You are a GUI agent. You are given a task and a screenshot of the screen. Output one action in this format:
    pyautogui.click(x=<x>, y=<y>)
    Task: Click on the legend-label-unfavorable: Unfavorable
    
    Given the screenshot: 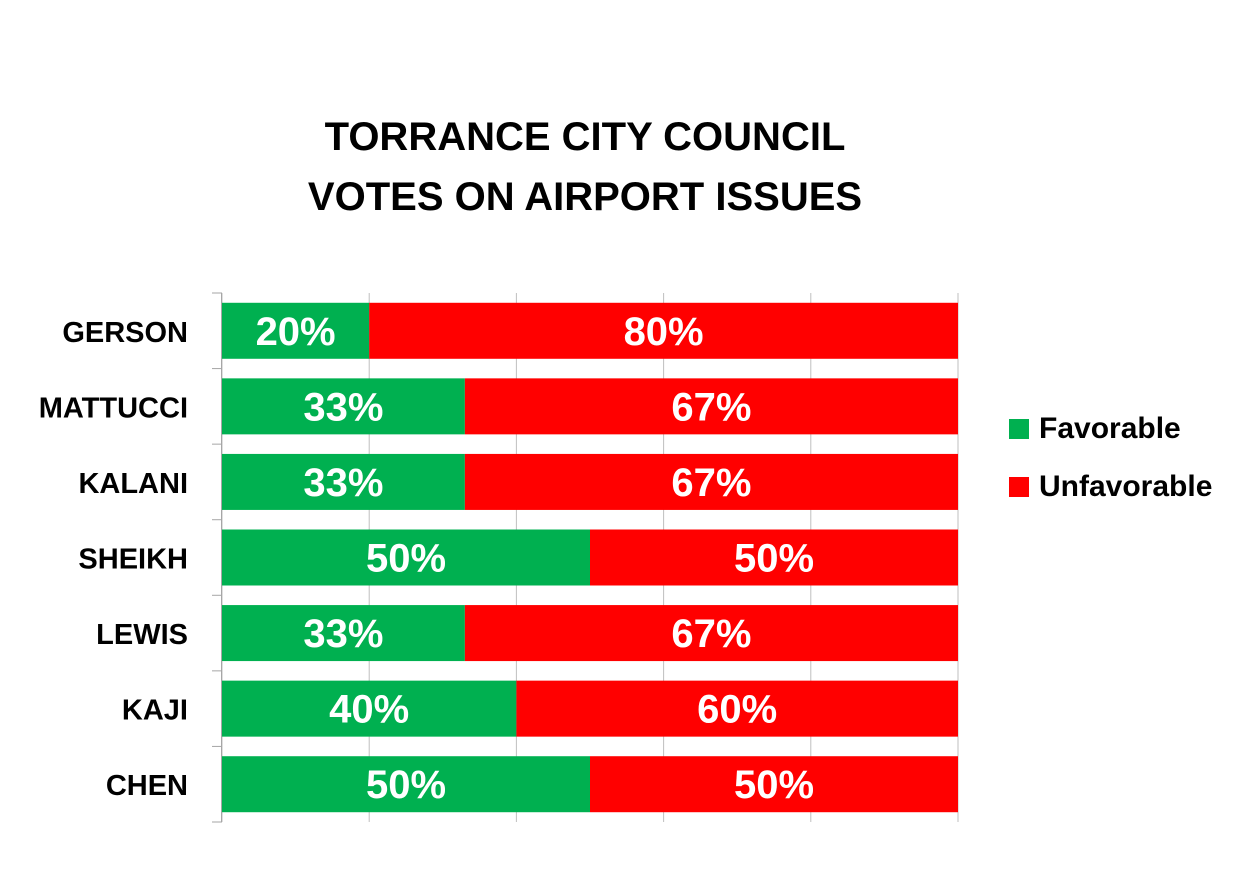 What is the action you would take?
    pyautogui.click(x=1126, y=486)
    